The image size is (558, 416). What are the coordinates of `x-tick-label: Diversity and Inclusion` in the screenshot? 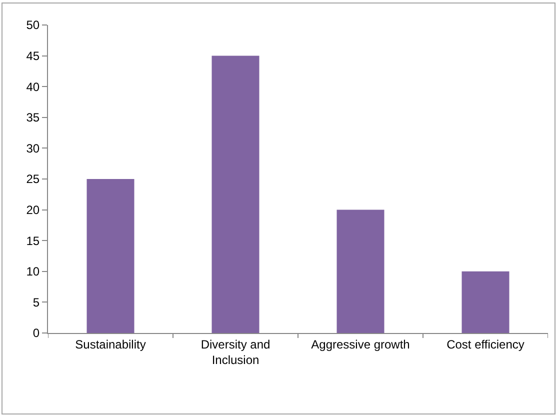 It's located at (235, 352).